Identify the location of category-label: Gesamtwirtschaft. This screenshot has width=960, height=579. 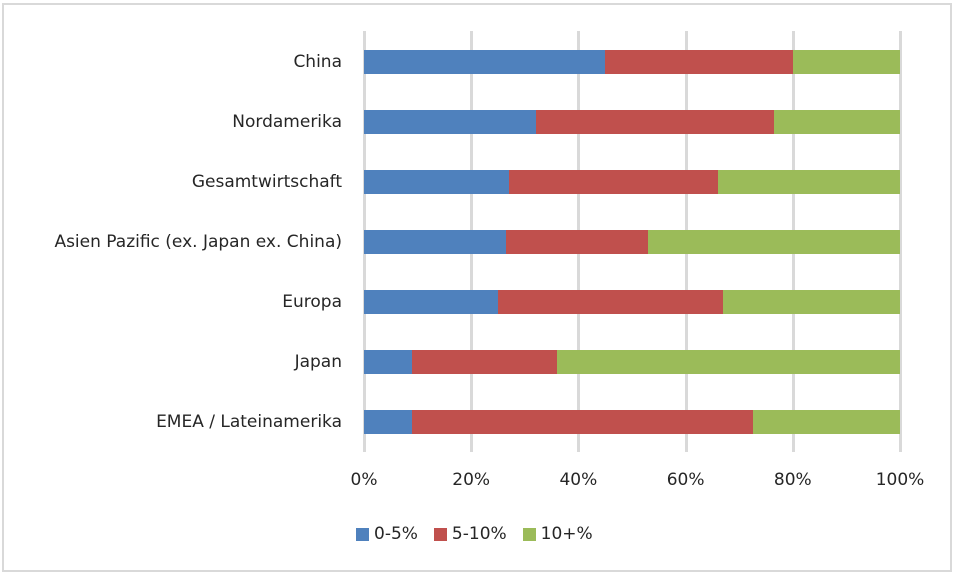
(266, 182).